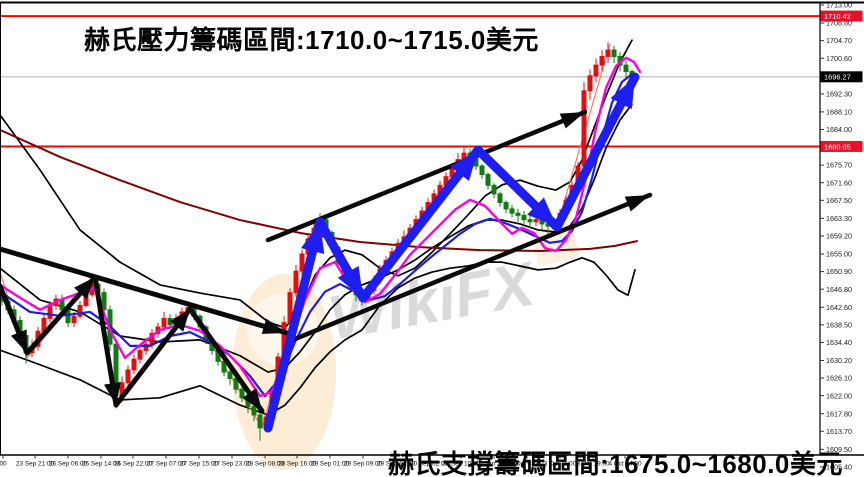 The width and height of the screenshot is (864, 477). Describe the element at coordinates (839, 5) in the screenshot. I see `price-tick-label: 1713.00` at that location.